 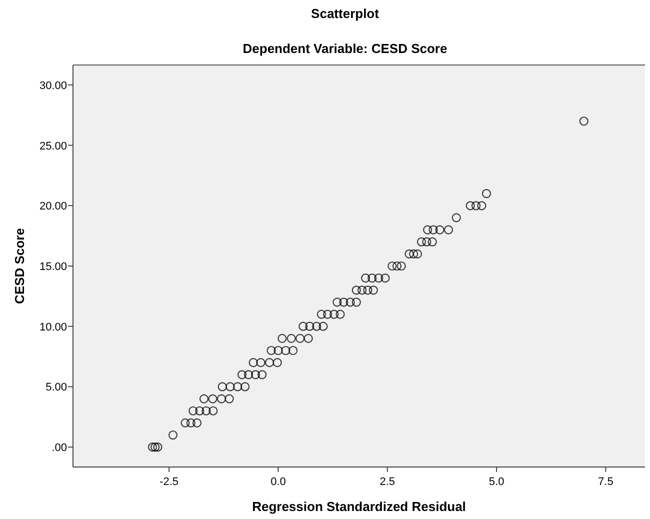 I want to click on y-axis-title: CESD Score, so click(x=19, y=266).